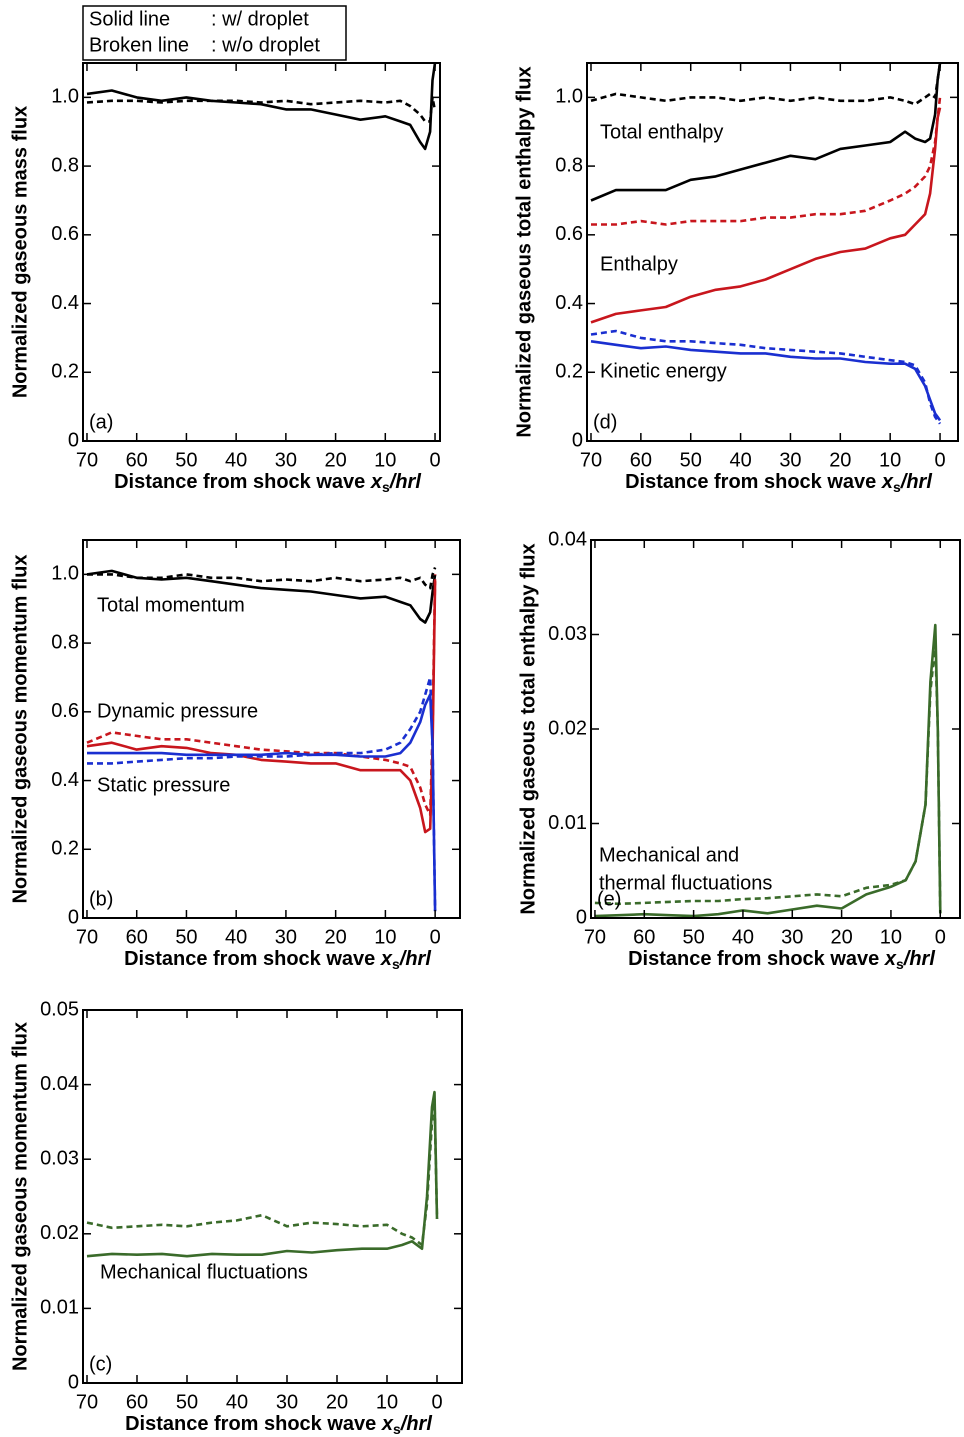  I want to click on annotation: thermal fluctuations, so click(685, 883).